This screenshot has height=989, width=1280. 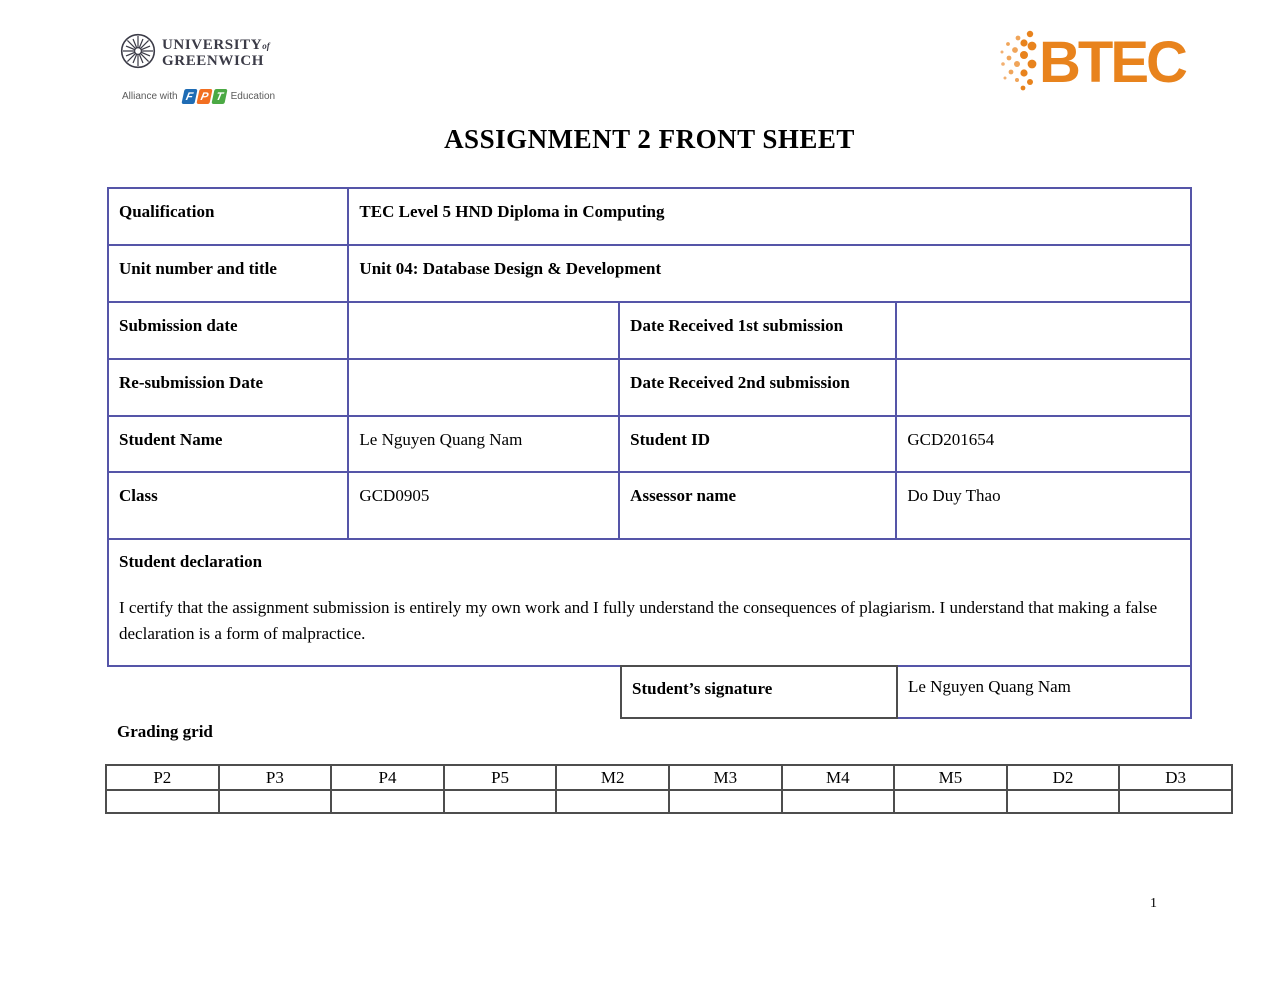 I want to click on signature-row: Student’s signature Le Nguyen Quang Nam, so click(x=906, y=692).